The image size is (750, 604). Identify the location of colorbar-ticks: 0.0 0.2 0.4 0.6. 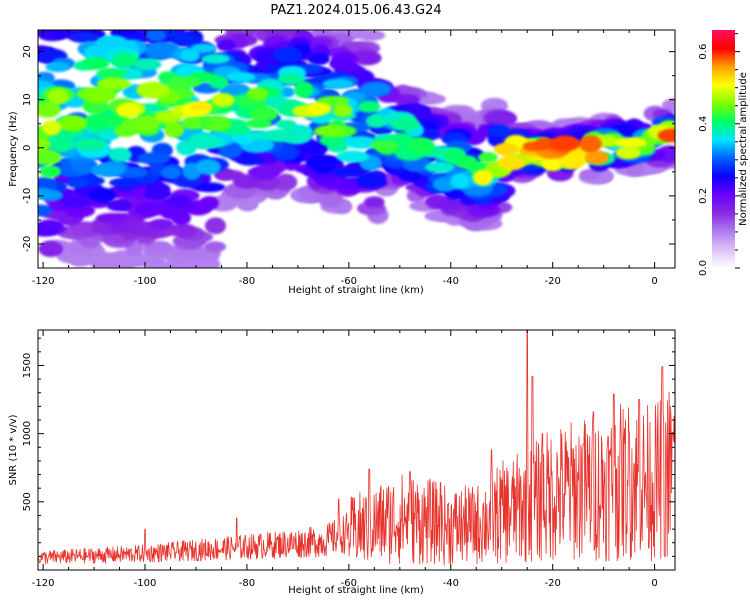
(719, 154).